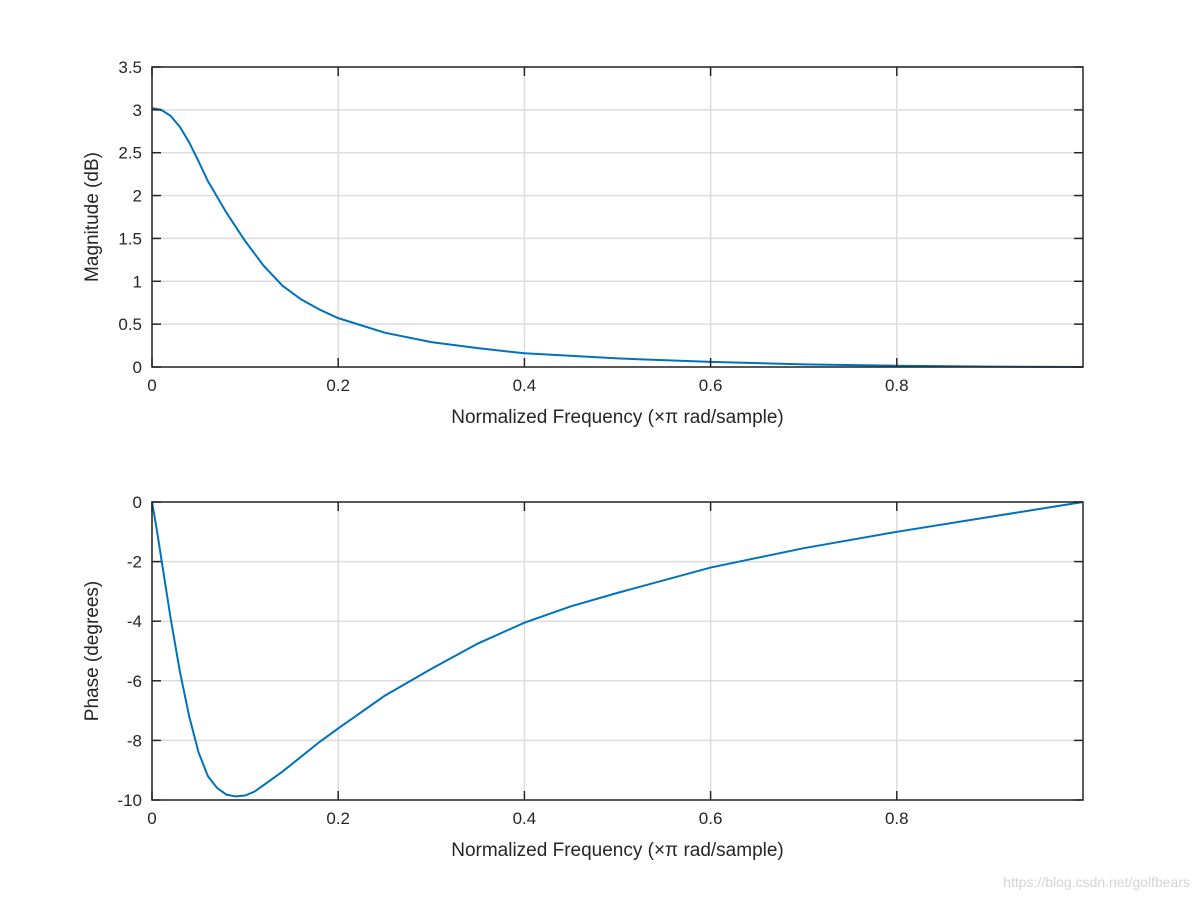 The height and width of the screenshot is (900, 1200). I want to click on y-tick-label: 2, so click(137, 196).